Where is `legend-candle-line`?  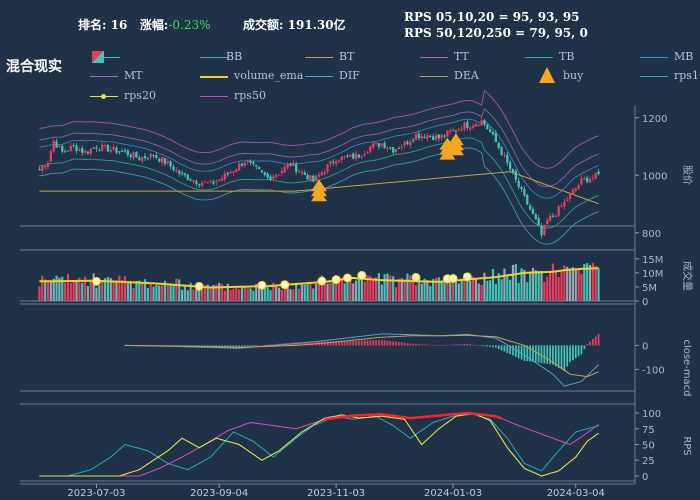 legend-candle-line is located at coordinates (112, 57).